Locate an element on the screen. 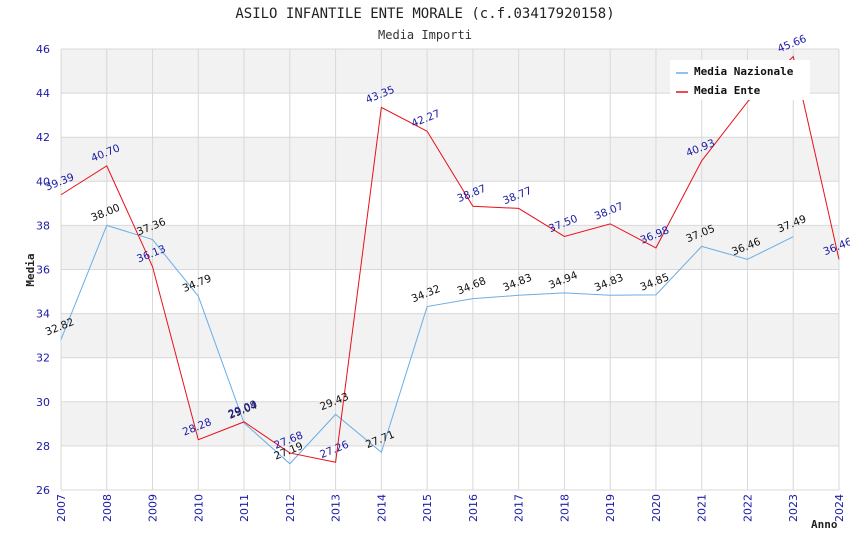 The width and height of the screenshot is (850, 550). y-axis-label: Media is located at coordinates (30, 269).